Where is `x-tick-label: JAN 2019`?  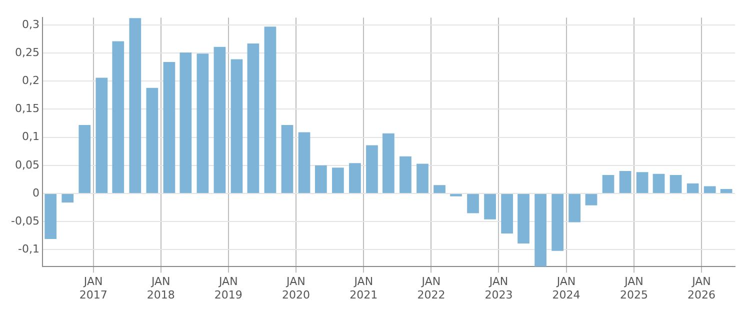
x-tick-label: JAN 2019 is located at coordinates (228, 288).